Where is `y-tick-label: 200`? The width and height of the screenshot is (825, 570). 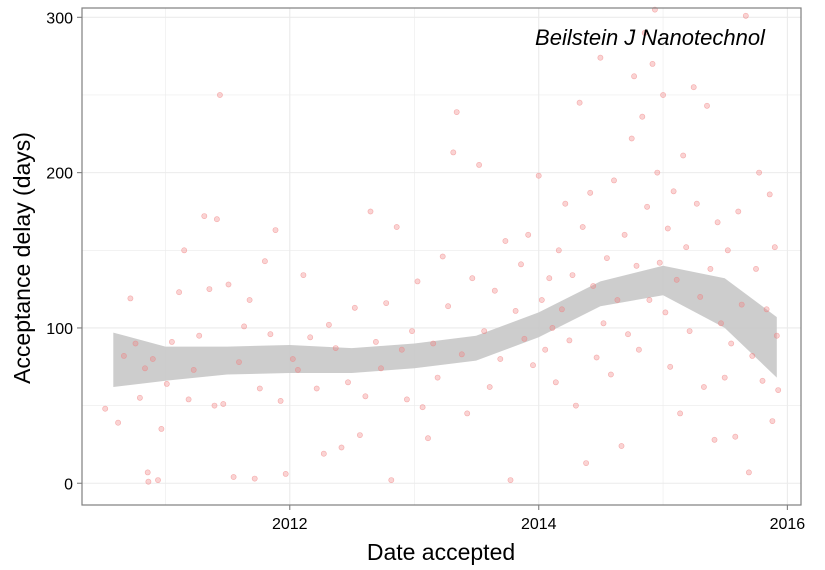
y-tick-label: 200 is located at coordinates (59, 174).